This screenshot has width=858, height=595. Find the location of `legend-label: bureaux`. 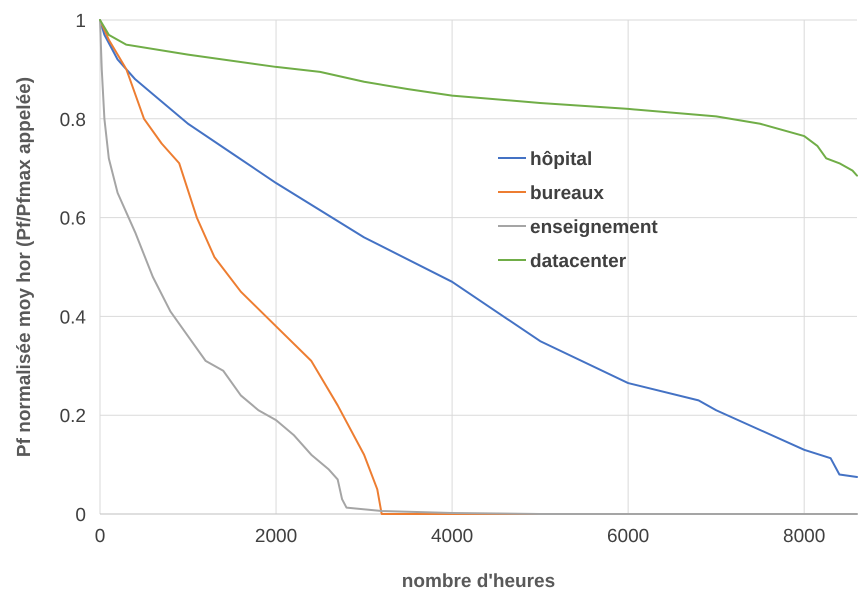

legend-label: bureaux is located at coordinates (567, 193).